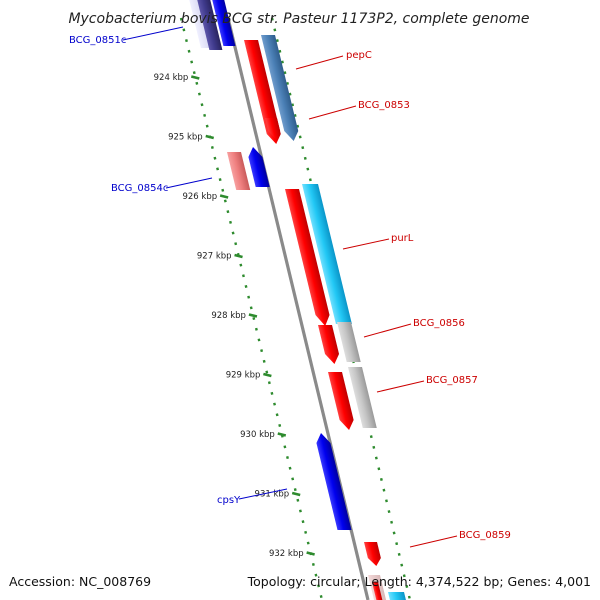 The width and height of the screenshot is (600, 600). I want to click on gene-label: cpsY, so click(229, 500).